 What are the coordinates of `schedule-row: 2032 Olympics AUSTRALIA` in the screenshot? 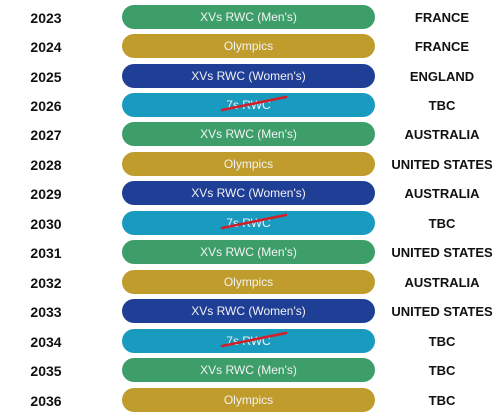 It's located at (250, 283).